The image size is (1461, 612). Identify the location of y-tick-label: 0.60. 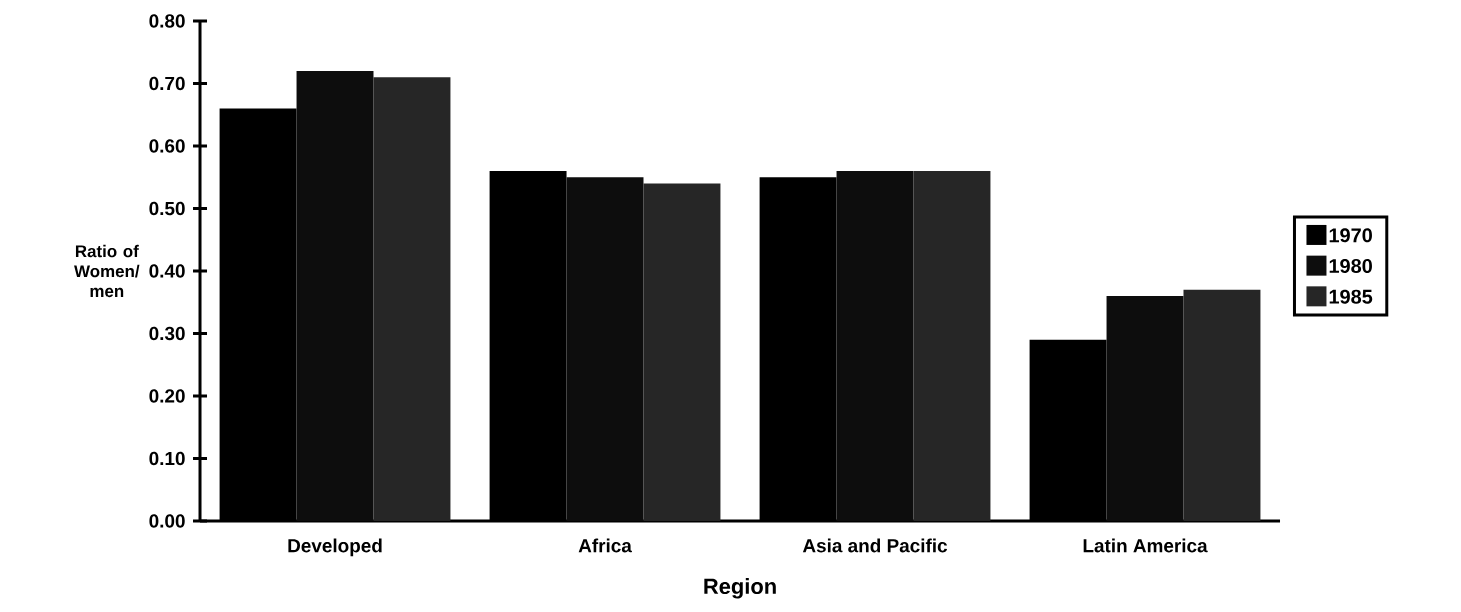
(167, 146).